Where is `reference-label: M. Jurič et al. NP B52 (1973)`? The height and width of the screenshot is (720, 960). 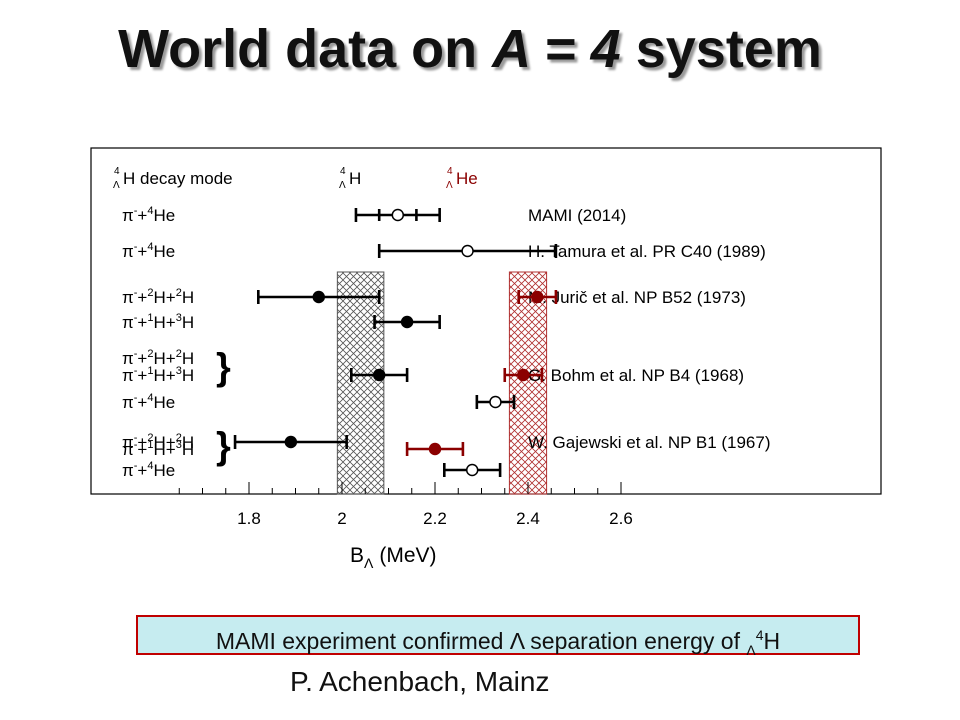 reference-label: M. Jurič et al. NP B52 (1973) is located at coordinates (637, 297).